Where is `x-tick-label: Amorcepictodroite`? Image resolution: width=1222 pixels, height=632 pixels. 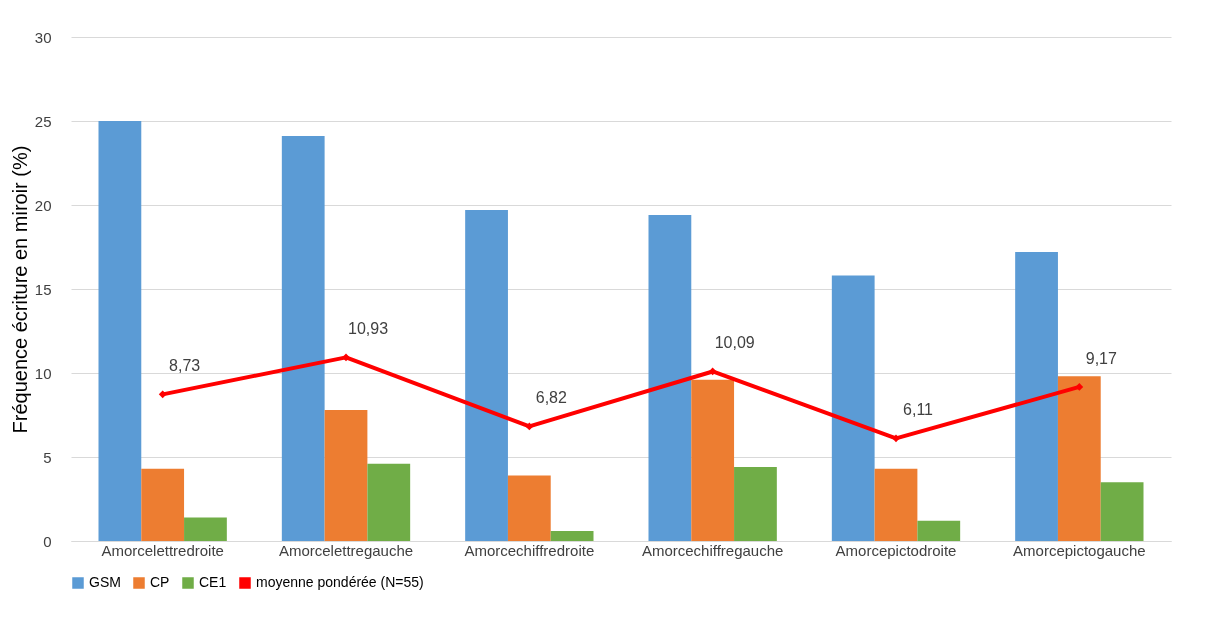
x-tick-label: Amorcepictodroite is located at coordinates (896, 550).